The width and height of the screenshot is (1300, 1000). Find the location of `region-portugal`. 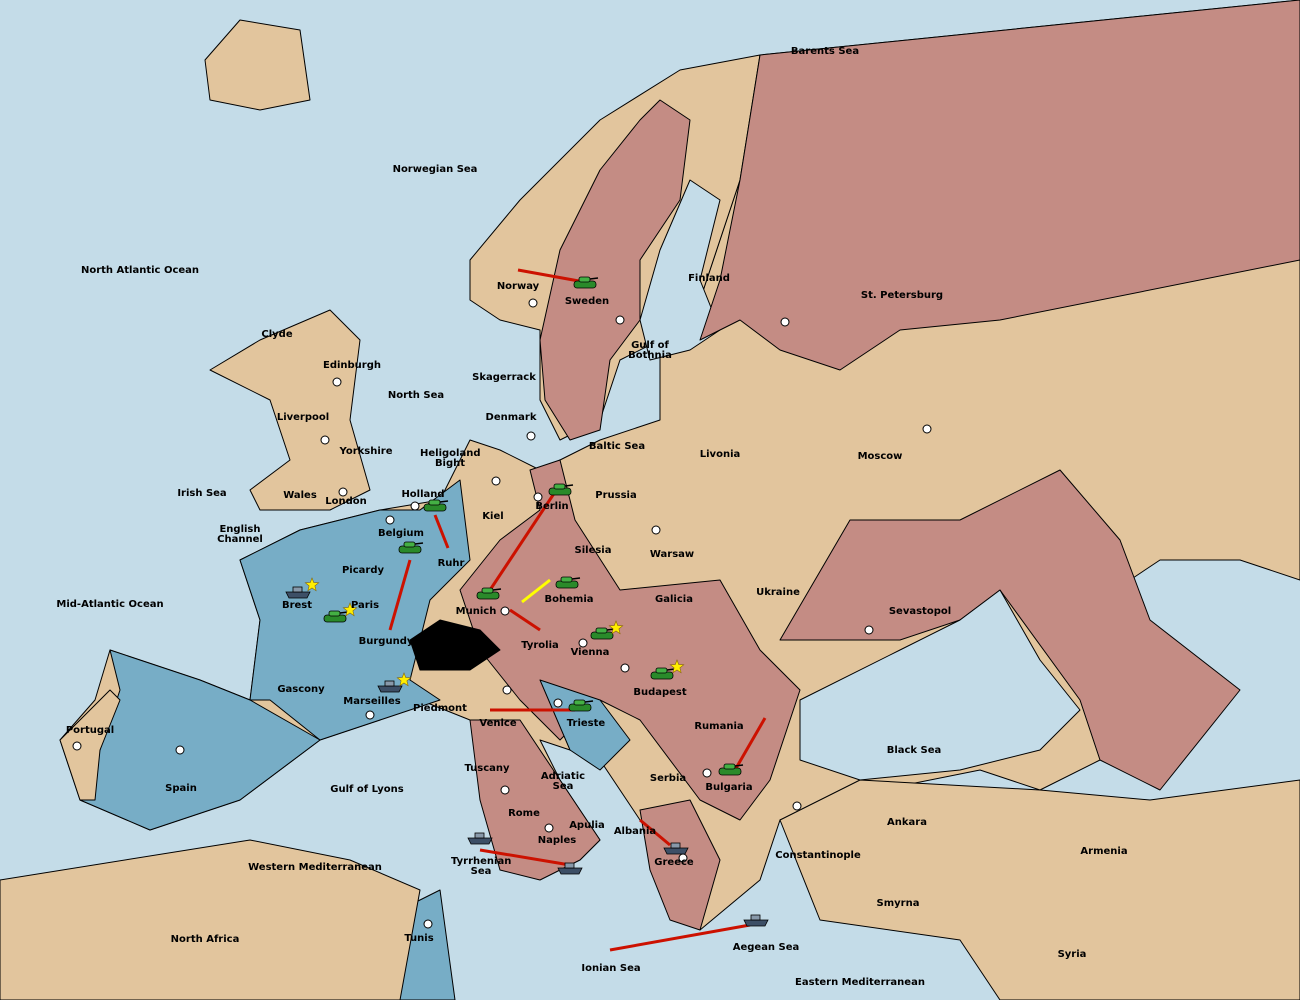

region-portugal is located at coordinates (90, 745).